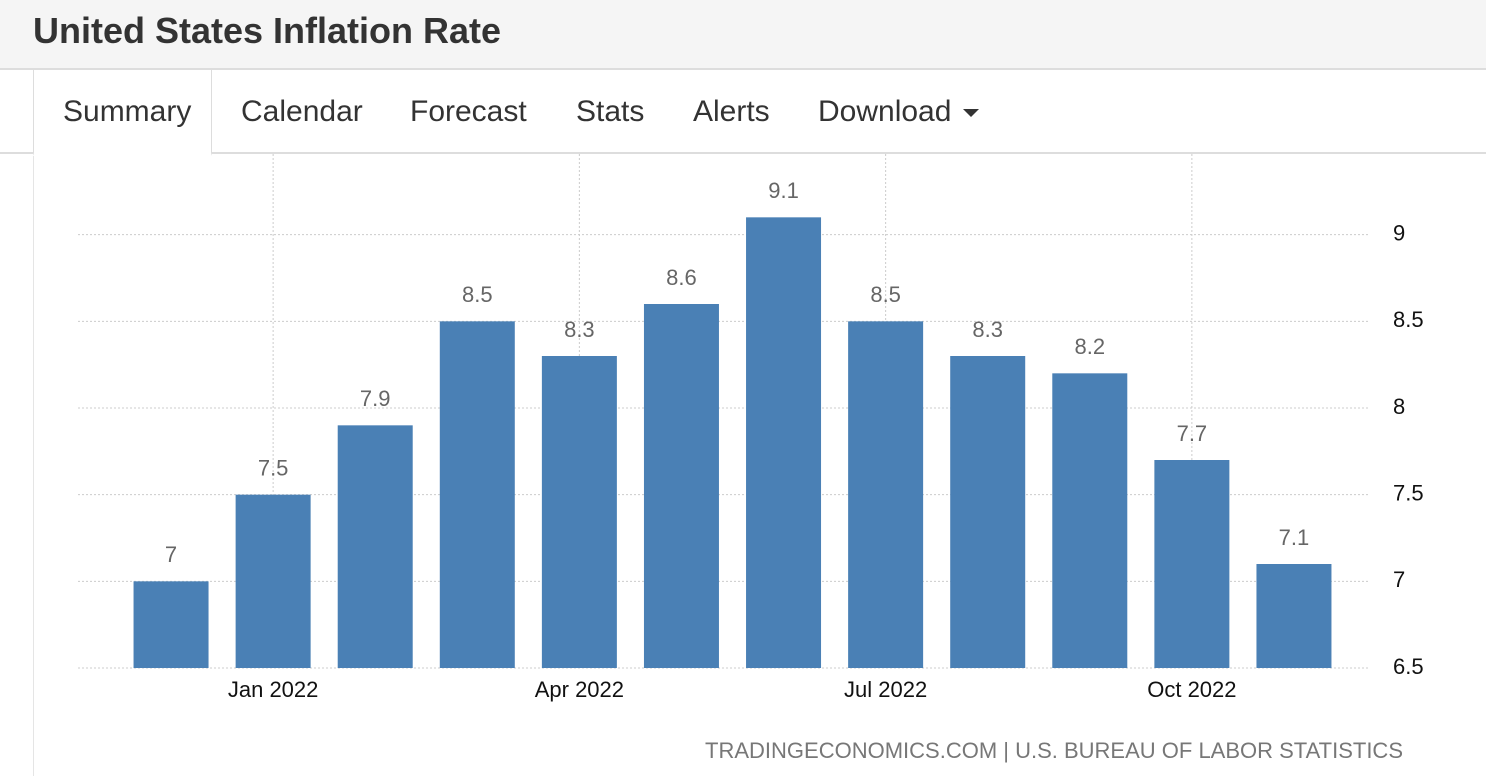 The image size is (1486, 776). What do you see at coordinates (1191, 689) in the screenshot?
I see `x-tick-label: Oct 2022` at bounding box center [1191, 689].